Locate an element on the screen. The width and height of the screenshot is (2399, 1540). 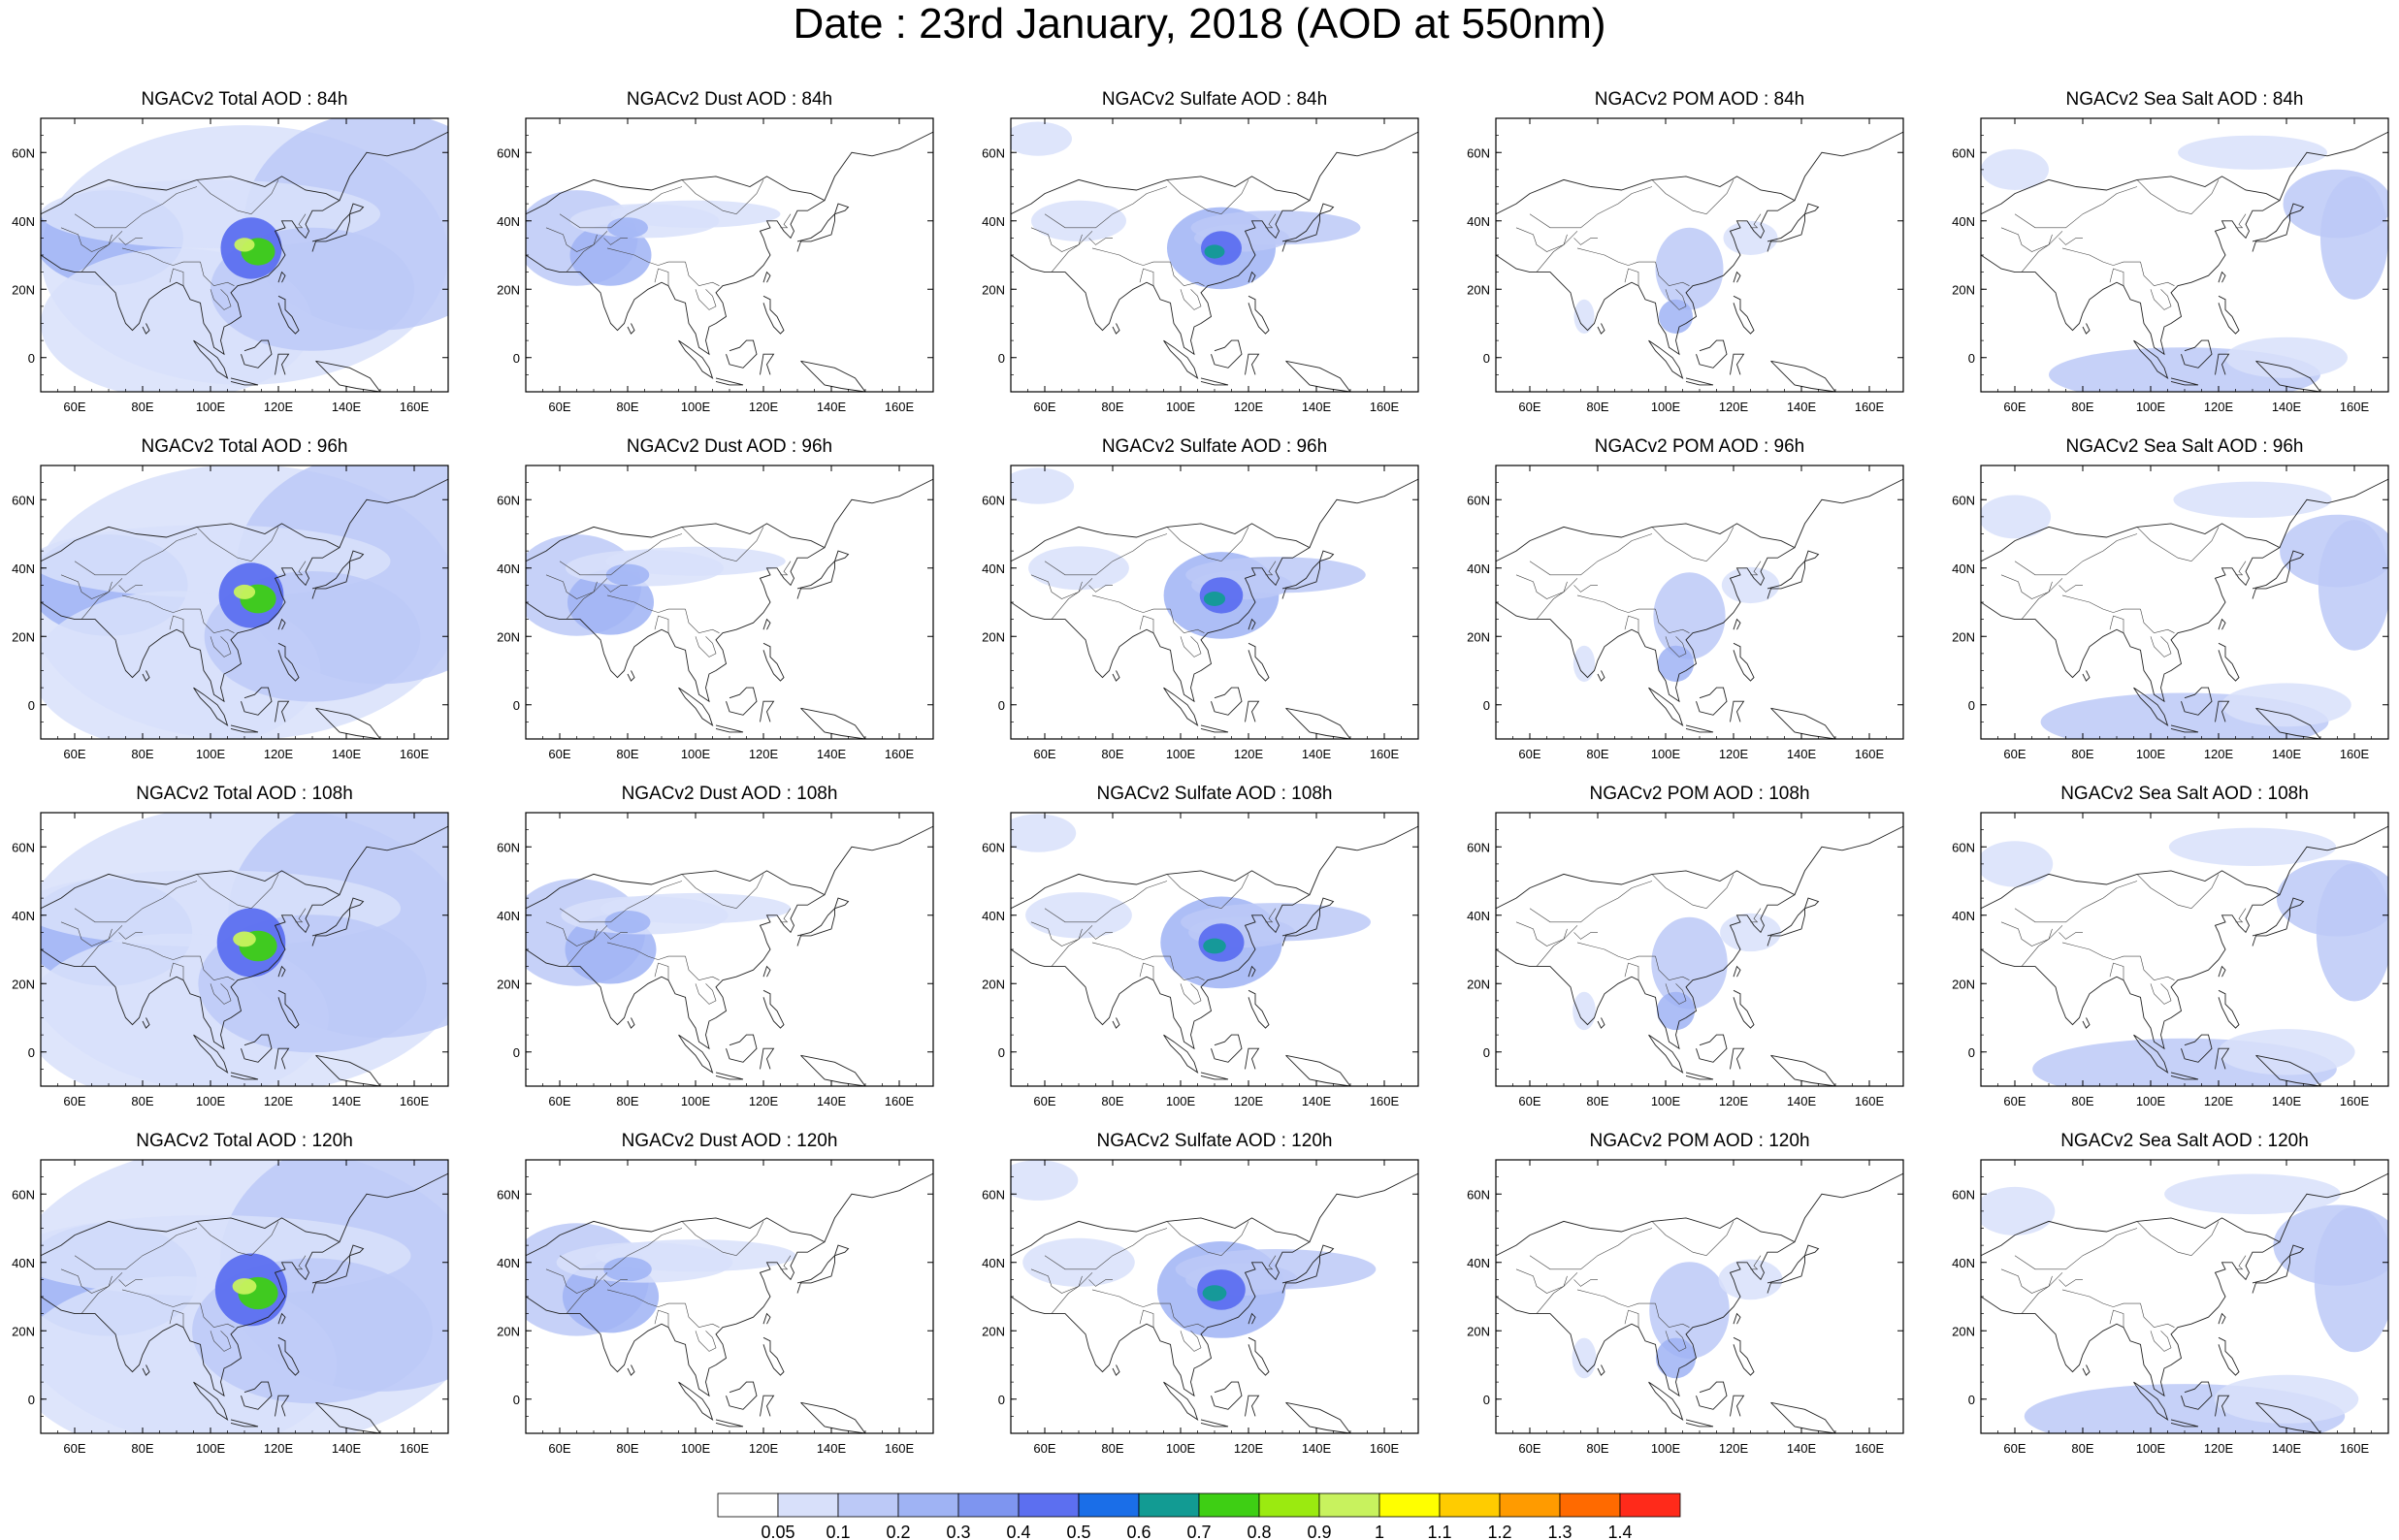
colorbar-label: 0.3 is located at coordinates (958, 1531).